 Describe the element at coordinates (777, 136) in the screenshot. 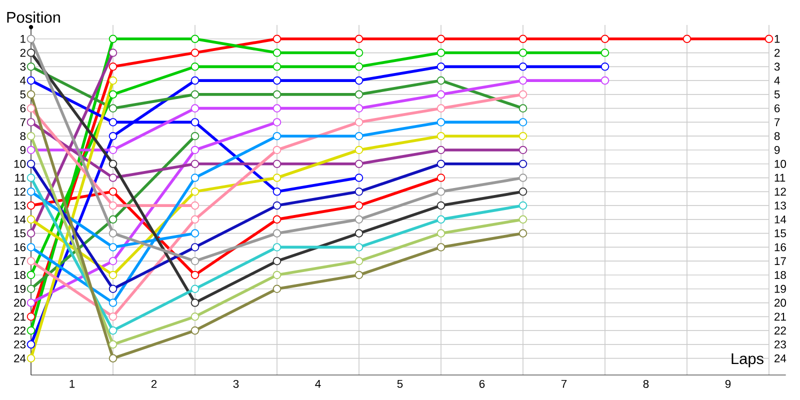

I see `y2-tick-label: 8` at that location.